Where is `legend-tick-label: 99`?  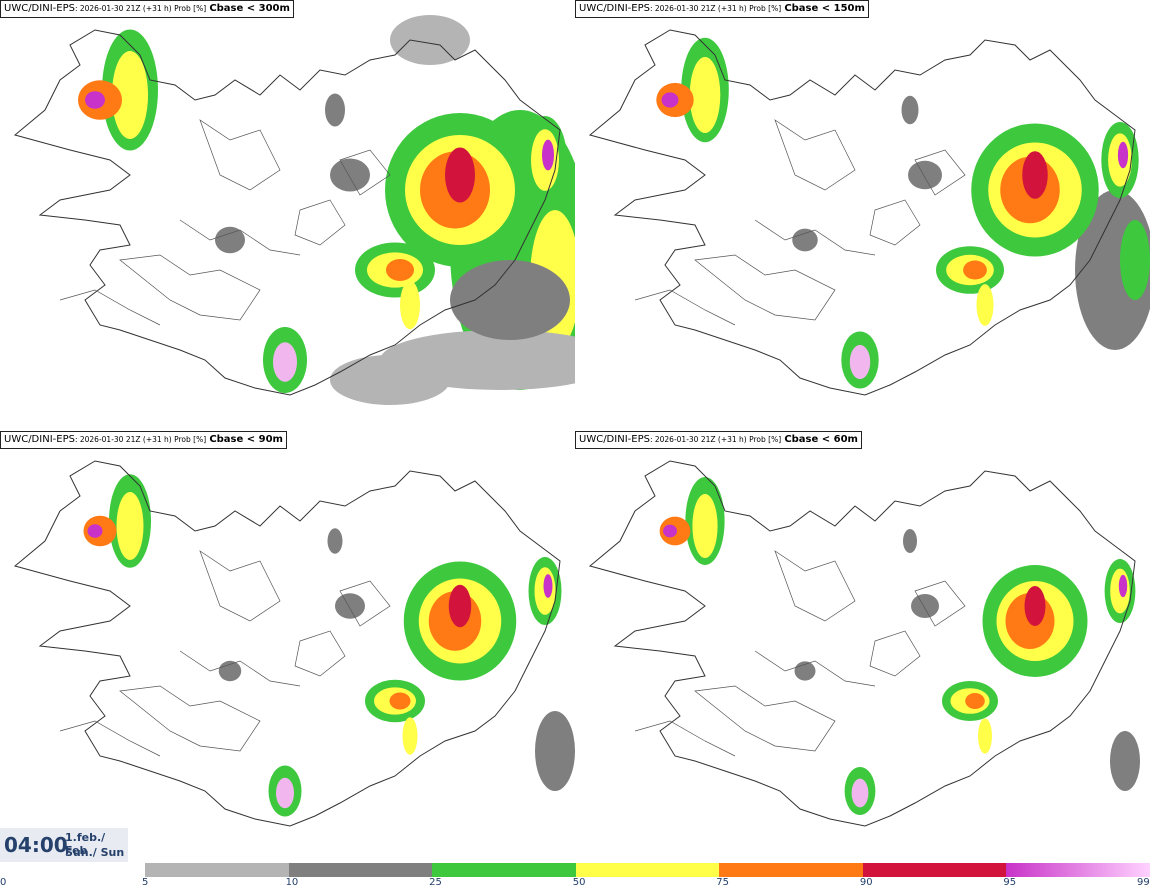 legend-tick-label: 99 is located at coordinates (1143, 882).